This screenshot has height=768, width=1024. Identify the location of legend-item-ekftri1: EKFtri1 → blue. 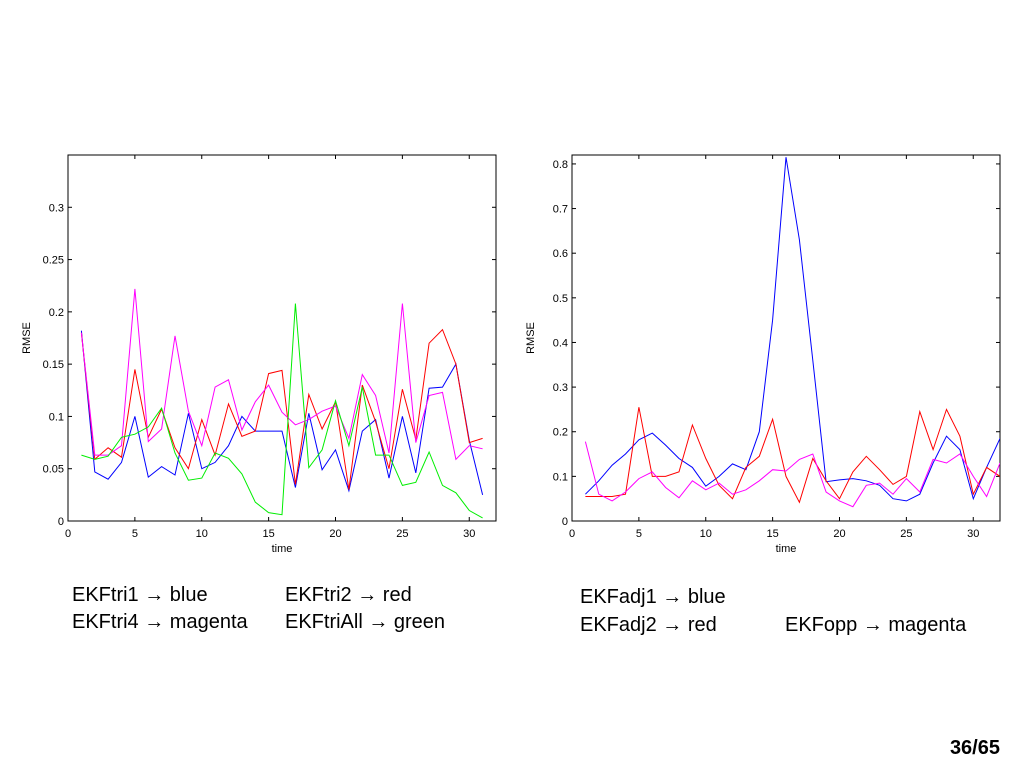
(140, 595).